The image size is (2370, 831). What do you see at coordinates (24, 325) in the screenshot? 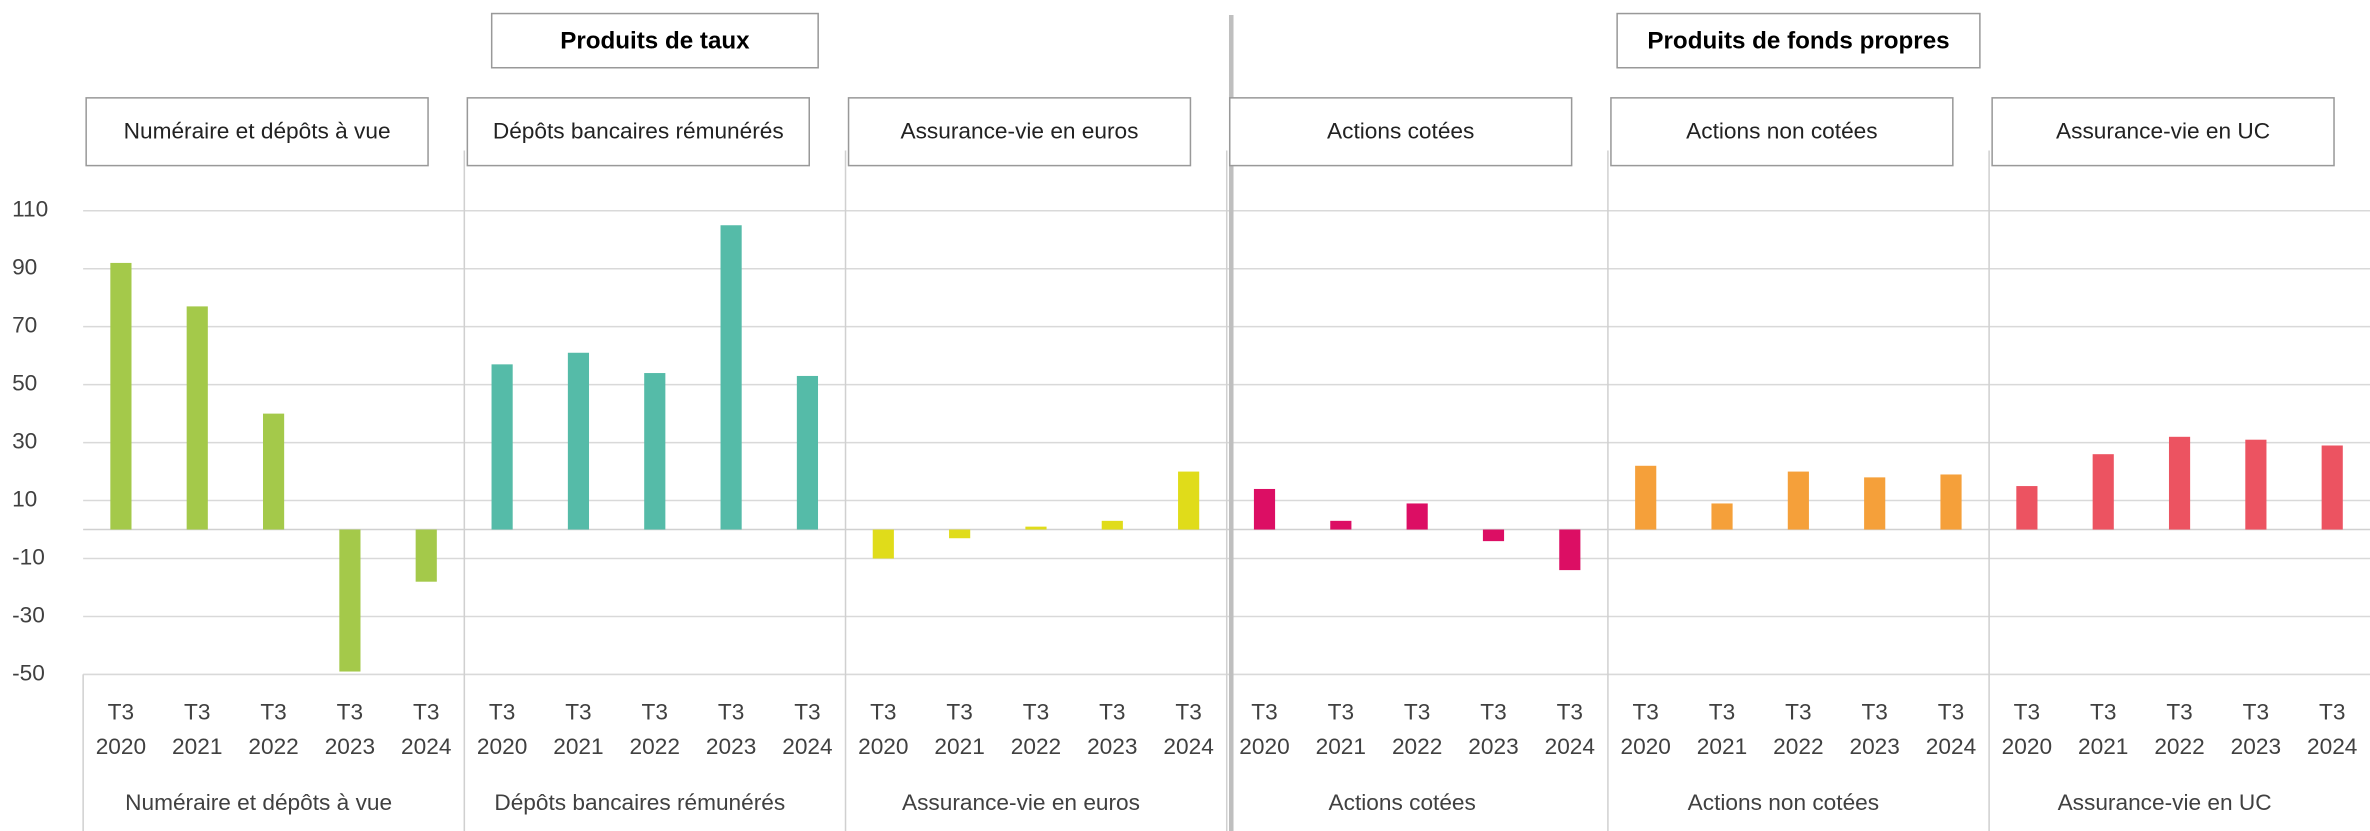
I see `y-tick-label: 70` at bounding box center [24, 325].